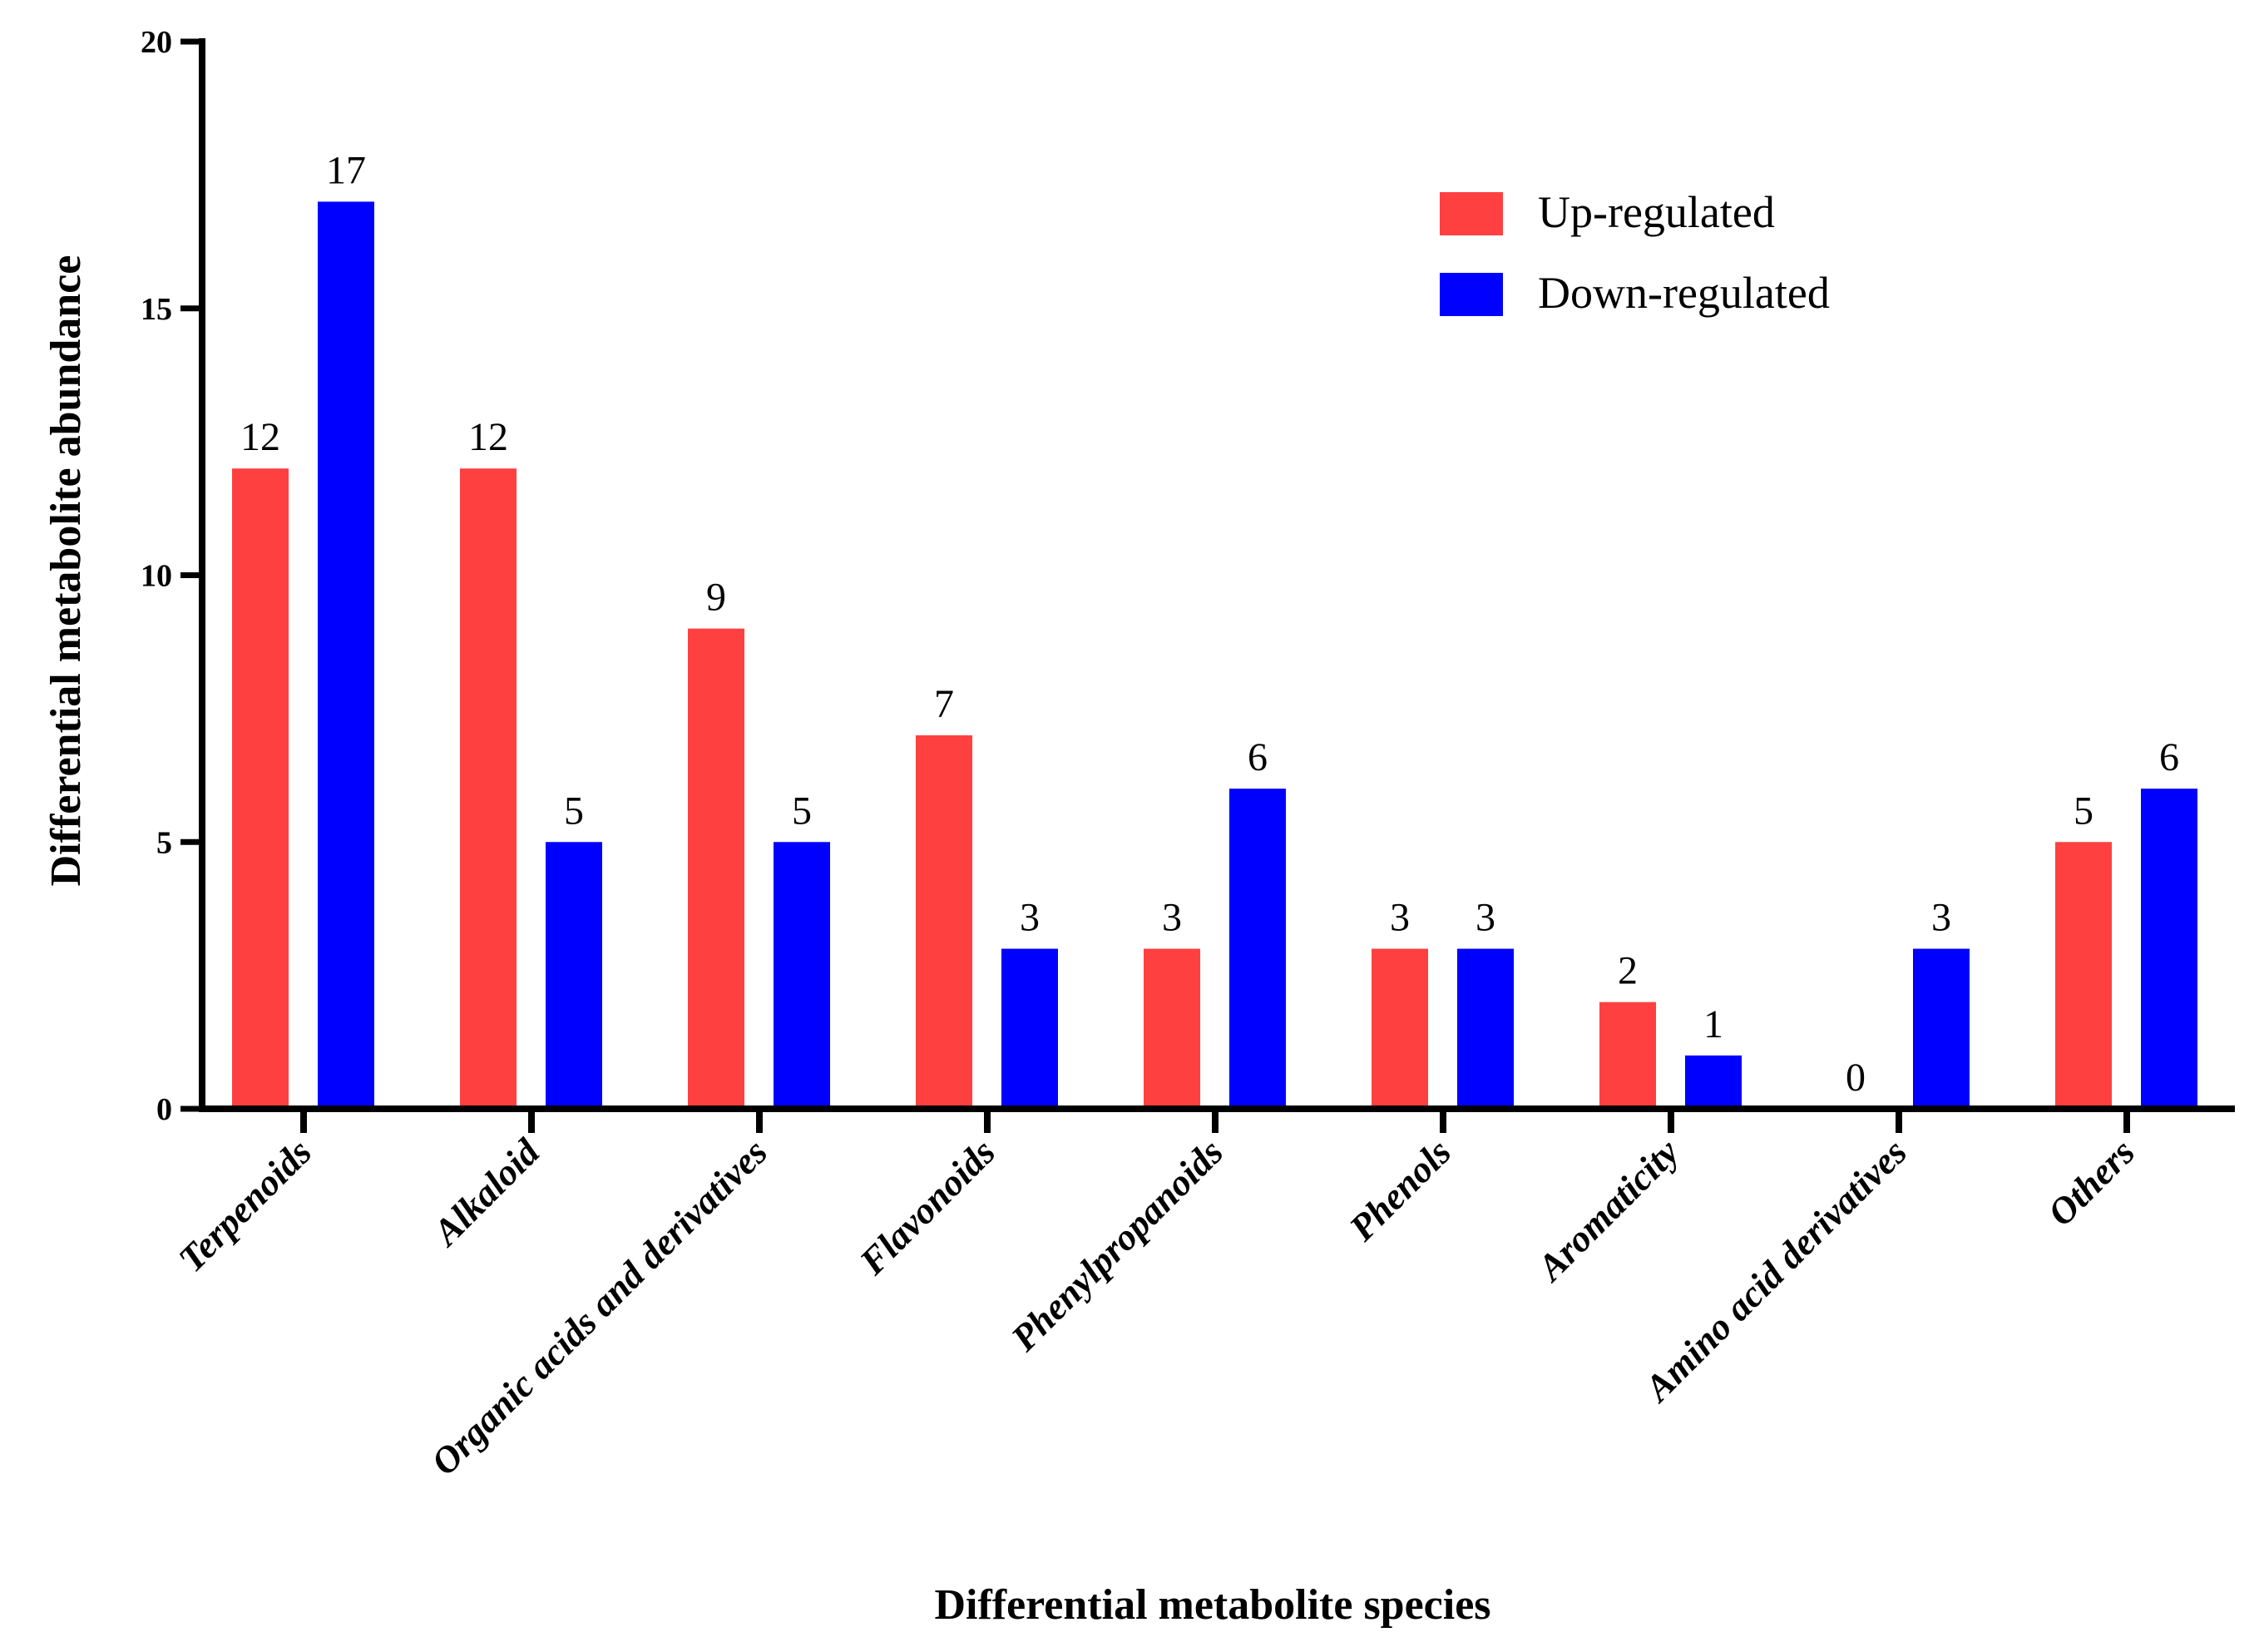 This screenshot has width=2264, height=1652. What do you see at coordinates (1684, 293) in the screenshot?
I see `legend-label: Down-regulated` at bounding box center [1684, 293].